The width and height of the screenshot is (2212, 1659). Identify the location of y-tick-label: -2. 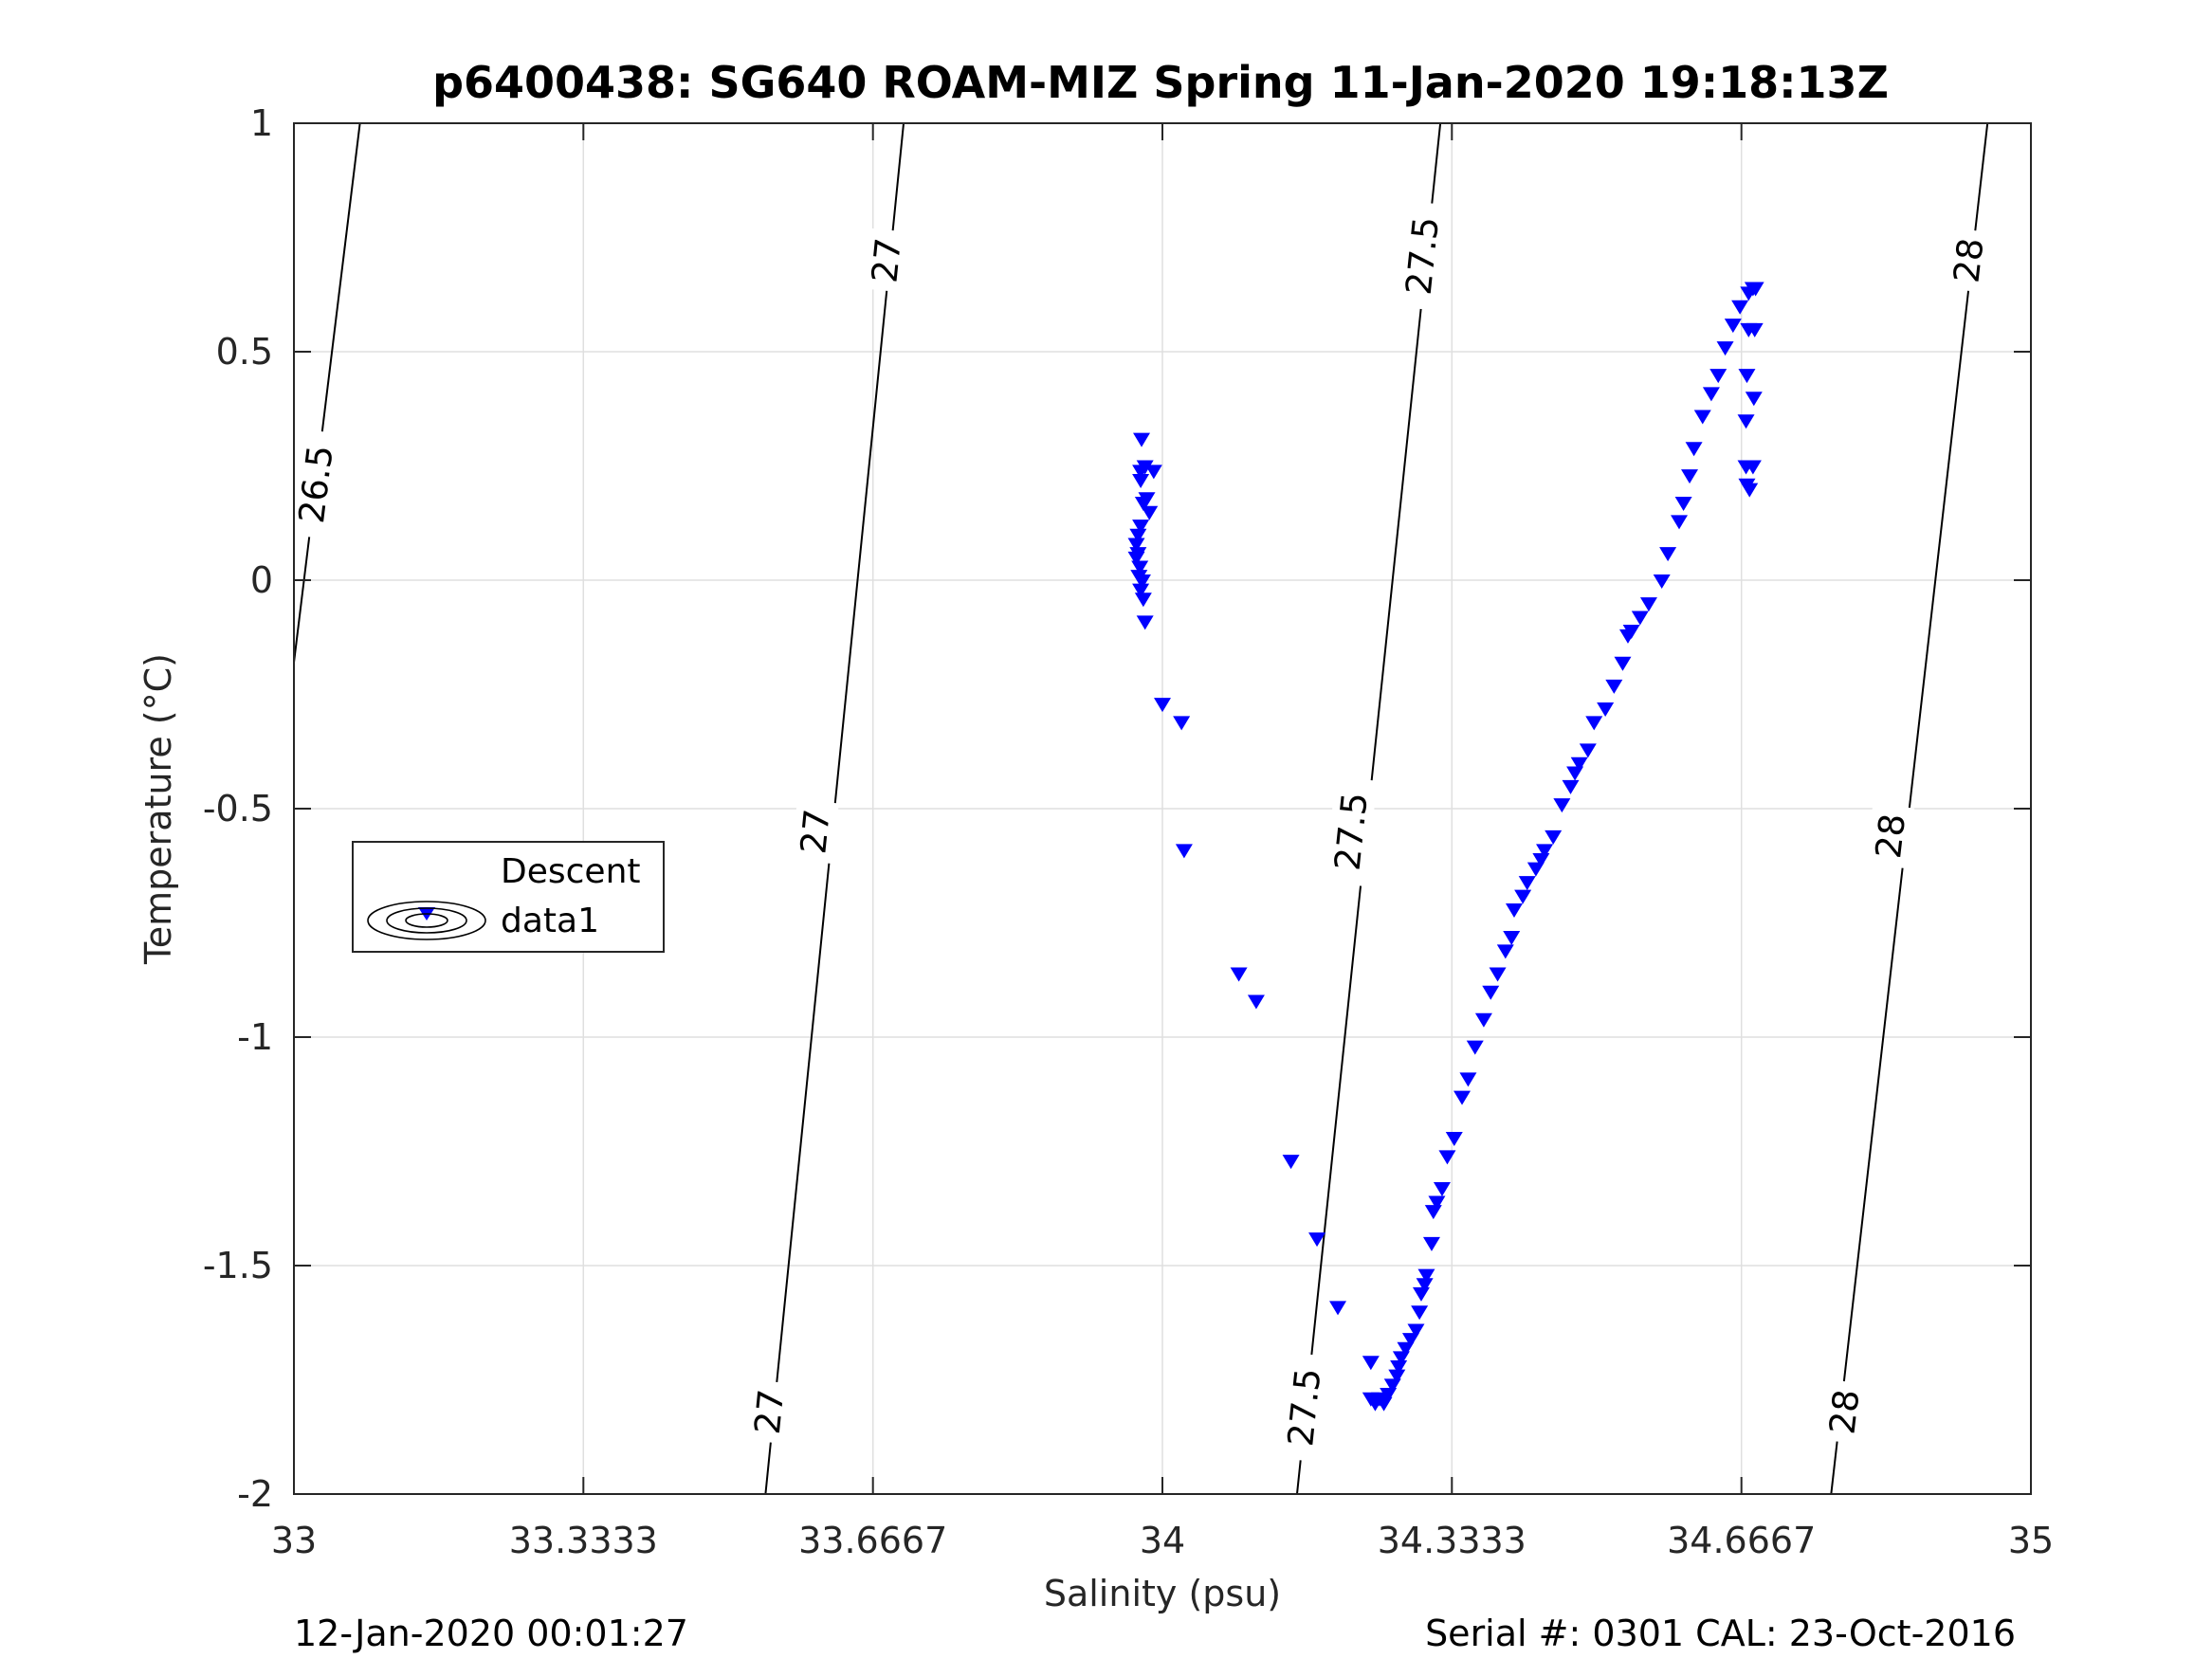
(255, 1494).